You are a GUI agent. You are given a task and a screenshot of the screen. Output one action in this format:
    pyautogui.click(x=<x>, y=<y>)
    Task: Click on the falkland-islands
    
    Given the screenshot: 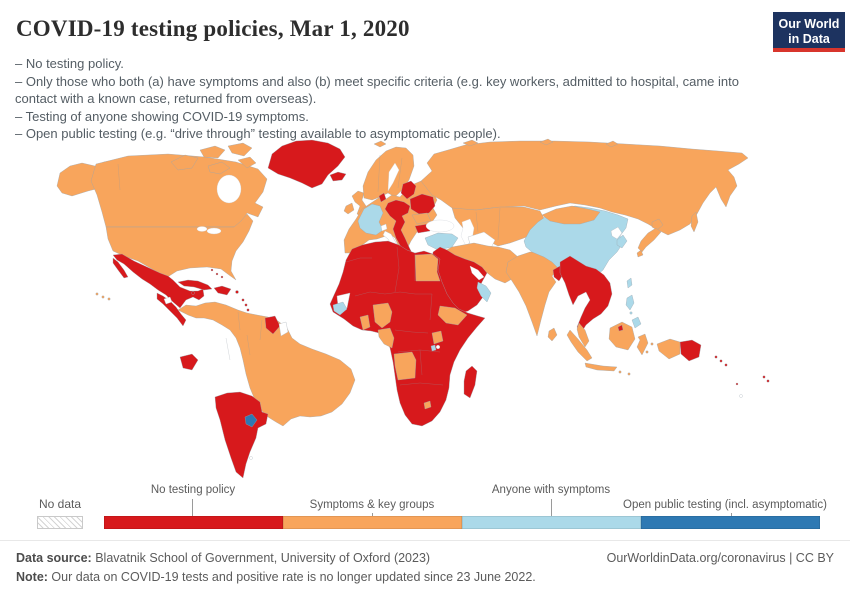 What is the action you would take?
    pyautogui.click(x=251, y=458)
    